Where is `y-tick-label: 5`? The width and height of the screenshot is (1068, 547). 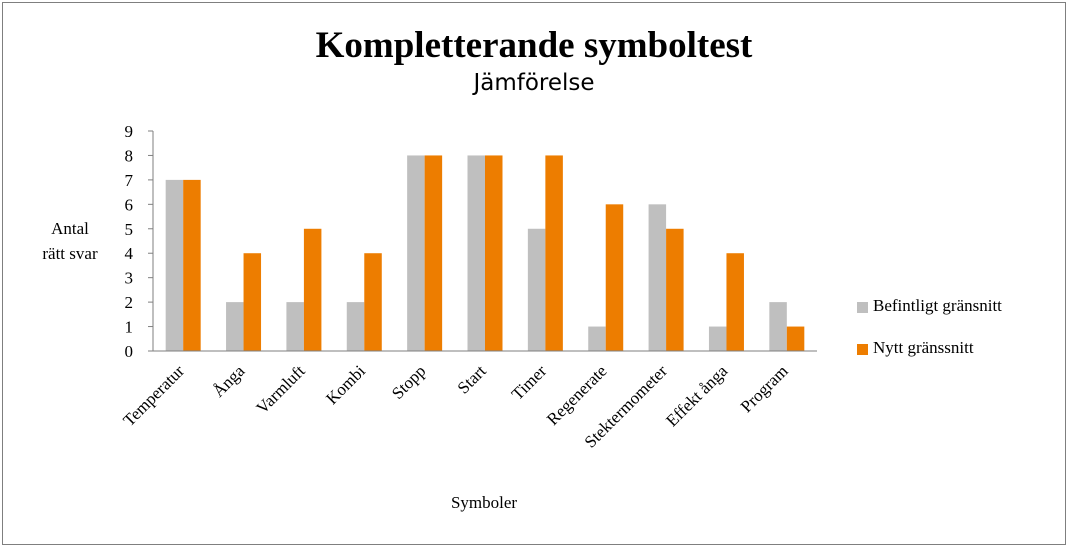 y-tick-label: 5 is located at coordinates (129, 229).